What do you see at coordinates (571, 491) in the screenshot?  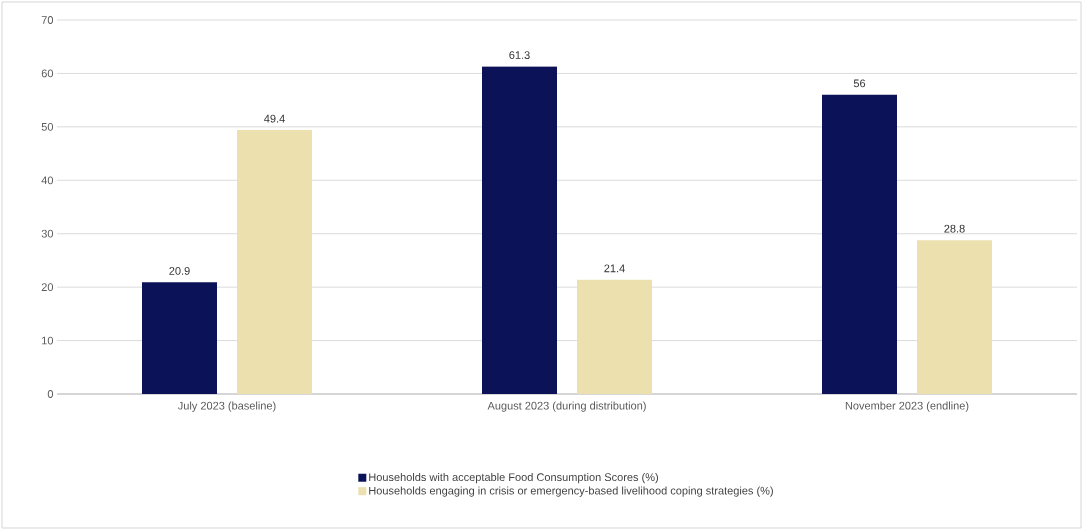 I see `legend-label: Households engaging in crisis or emergency-based livelihood coping strategies (%)` at bounding box center [571, 491].